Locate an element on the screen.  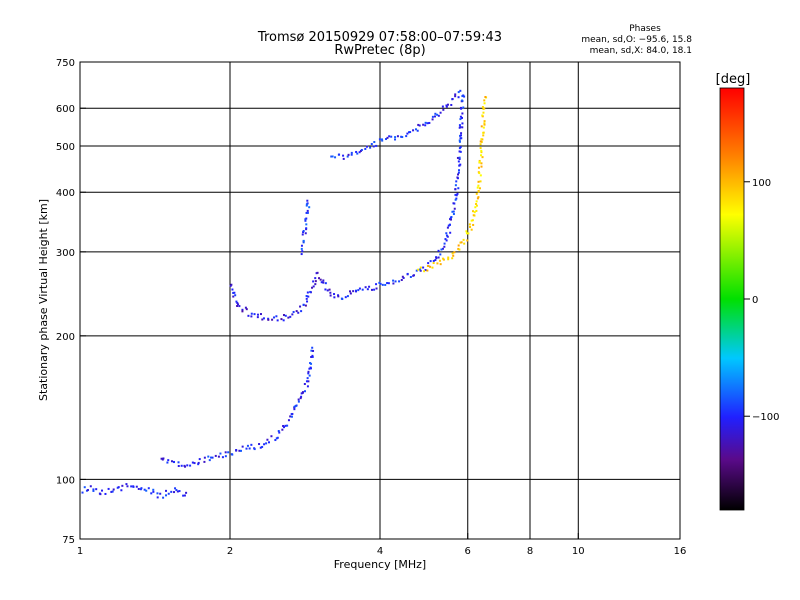
phases-x-stats: mean, sd,X: 84.0, 18.1 is located at coordinates (641, 51).